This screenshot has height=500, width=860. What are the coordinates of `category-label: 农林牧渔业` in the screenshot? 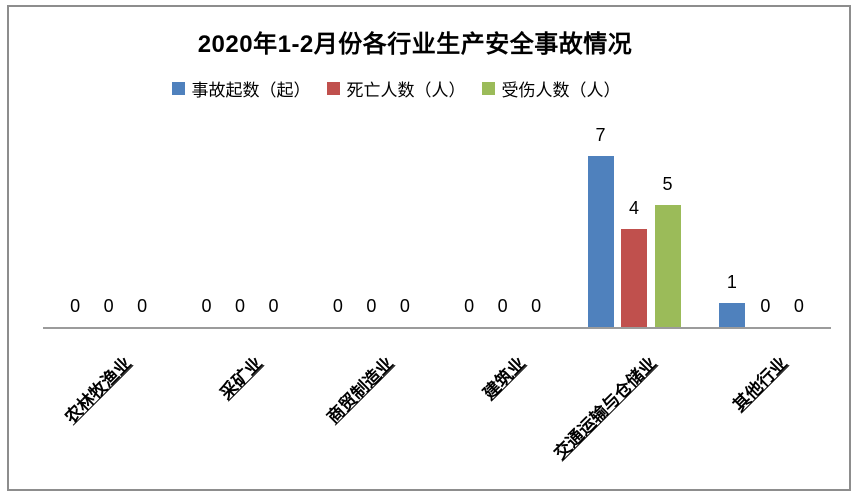 It's located at (98, 390).